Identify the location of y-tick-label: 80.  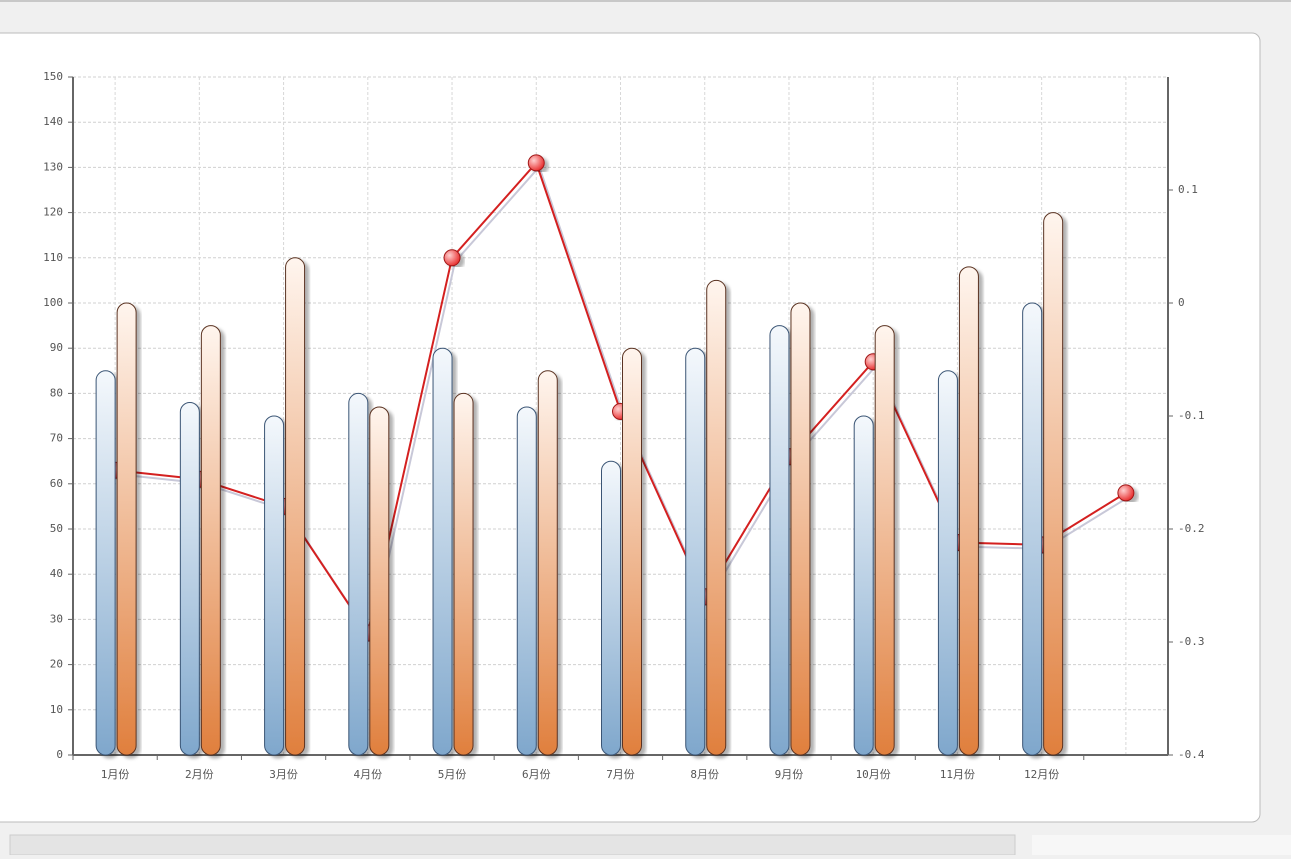
(56, 392).